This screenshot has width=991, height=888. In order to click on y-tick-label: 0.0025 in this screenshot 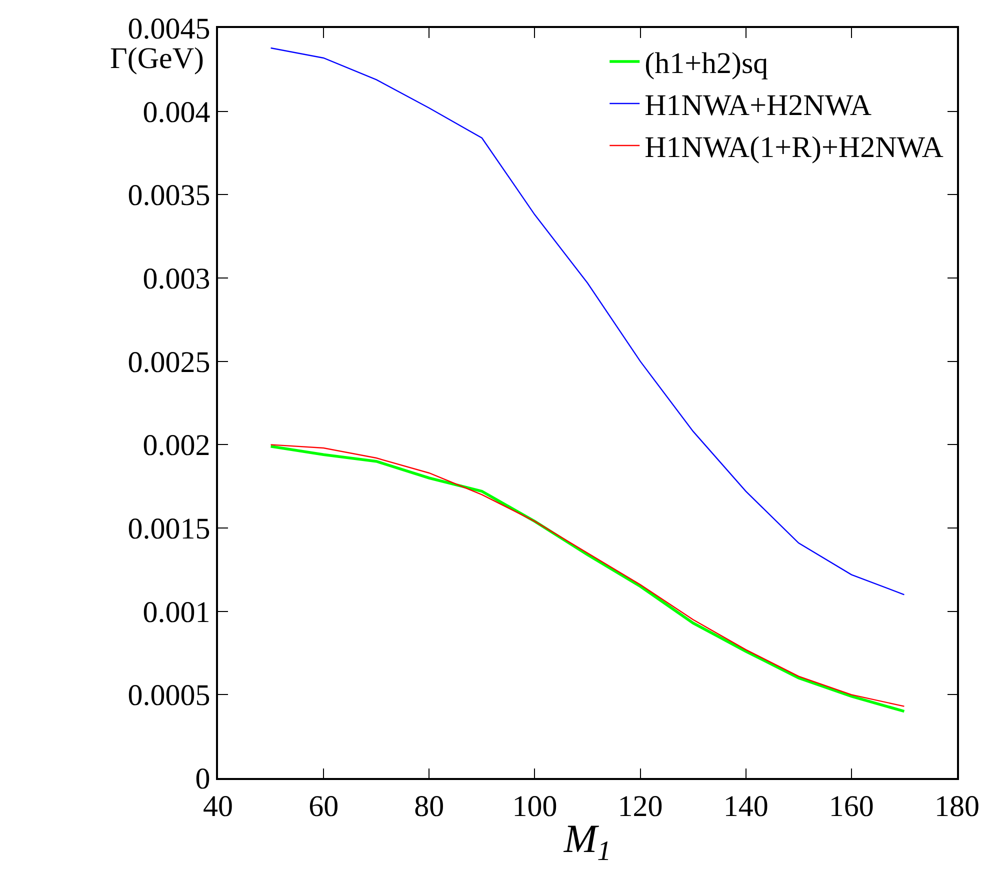, I will do `click(169, 362)`.